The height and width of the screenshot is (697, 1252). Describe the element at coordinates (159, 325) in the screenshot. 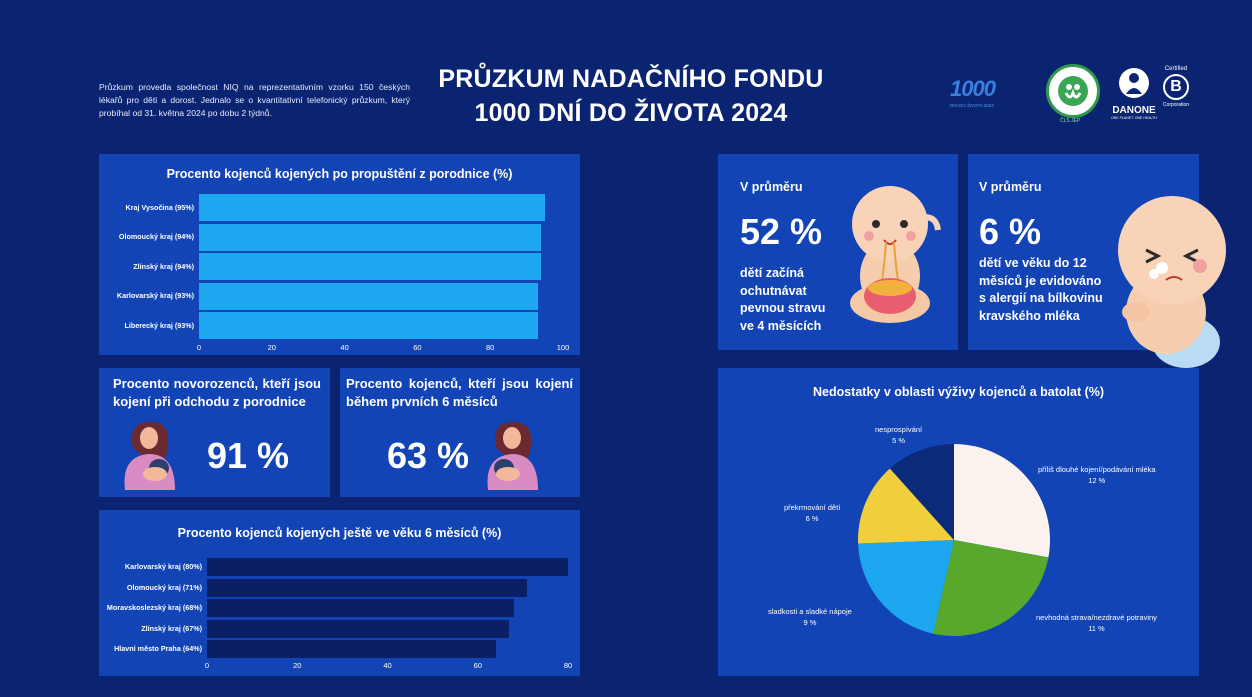

I see `category-label: Liberecký kraj (93%)` at that location.